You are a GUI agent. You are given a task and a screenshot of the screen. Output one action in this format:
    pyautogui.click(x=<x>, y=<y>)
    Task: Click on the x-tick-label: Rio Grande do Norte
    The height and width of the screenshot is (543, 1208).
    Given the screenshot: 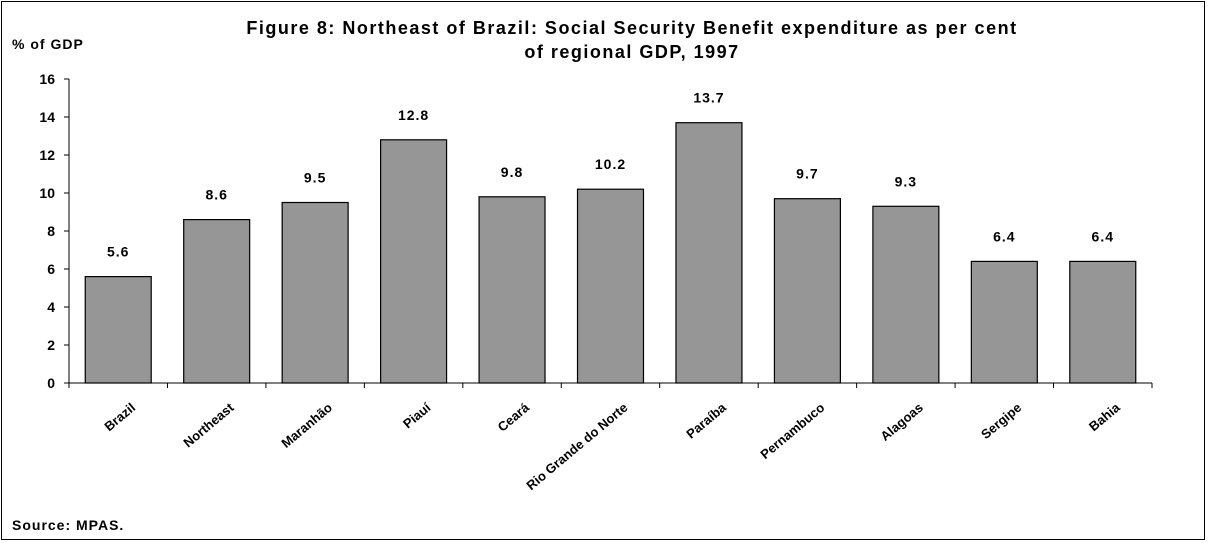 What is the action you would take?
    pyautogui.click(x=576, y=446)
    